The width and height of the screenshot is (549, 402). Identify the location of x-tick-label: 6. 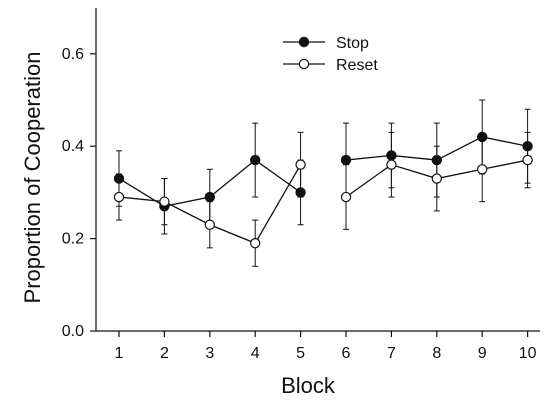
(346, 353).